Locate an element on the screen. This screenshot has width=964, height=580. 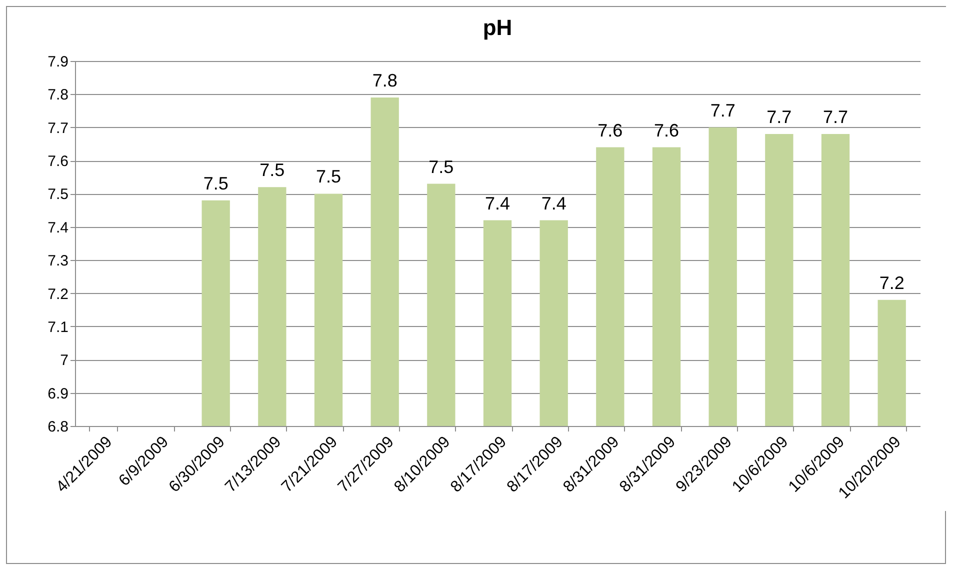
y-tick-label: 7.1 is located at coordinates (58, 327).